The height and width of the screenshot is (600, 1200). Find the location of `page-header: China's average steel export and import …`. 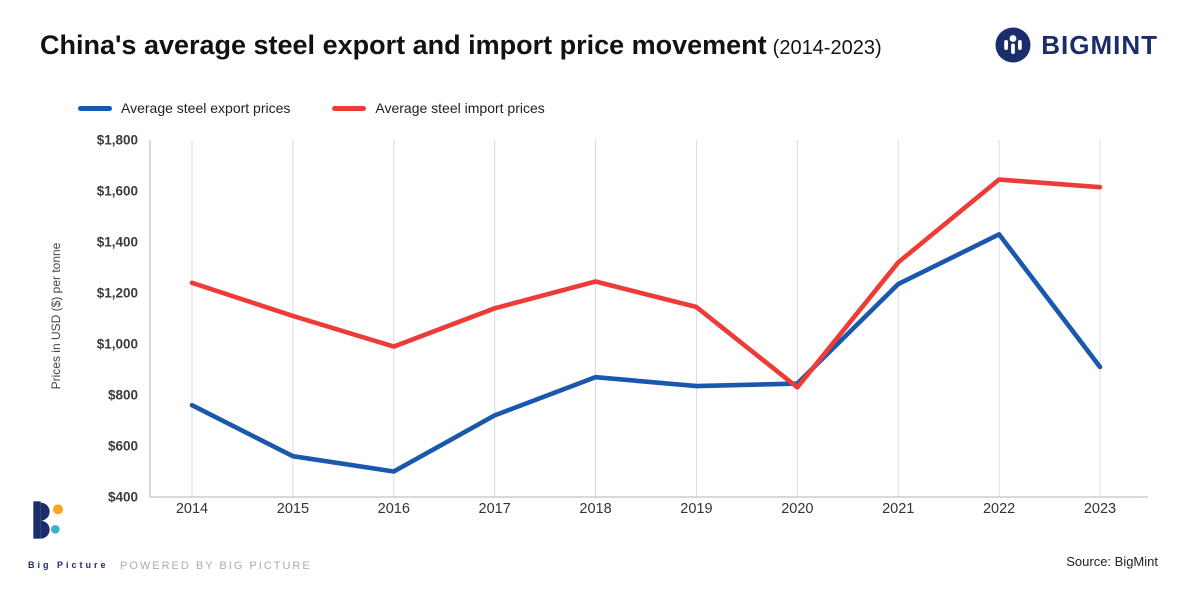

page-header: China's average steel export and import … is located at coordinates (461, 45).